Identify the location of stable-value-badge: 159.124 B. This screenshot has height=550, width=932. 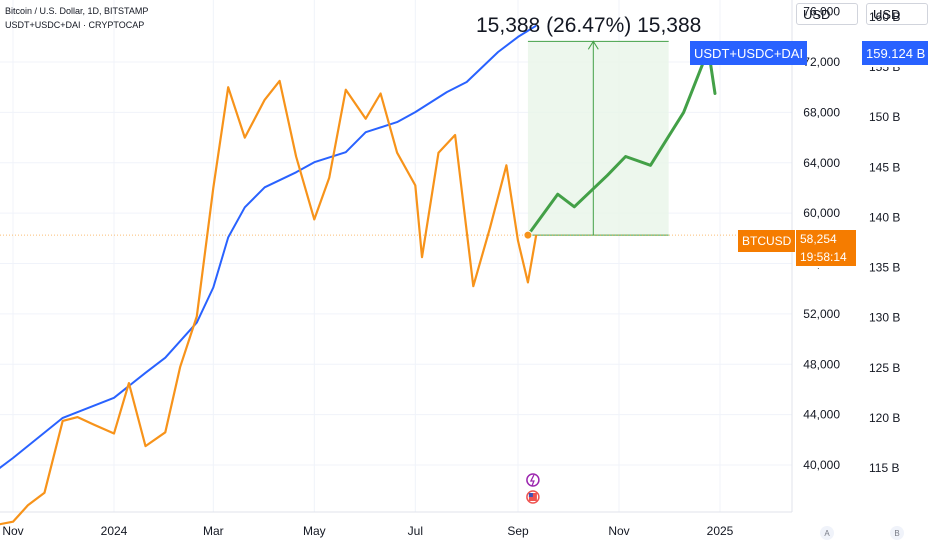
(895, 53).